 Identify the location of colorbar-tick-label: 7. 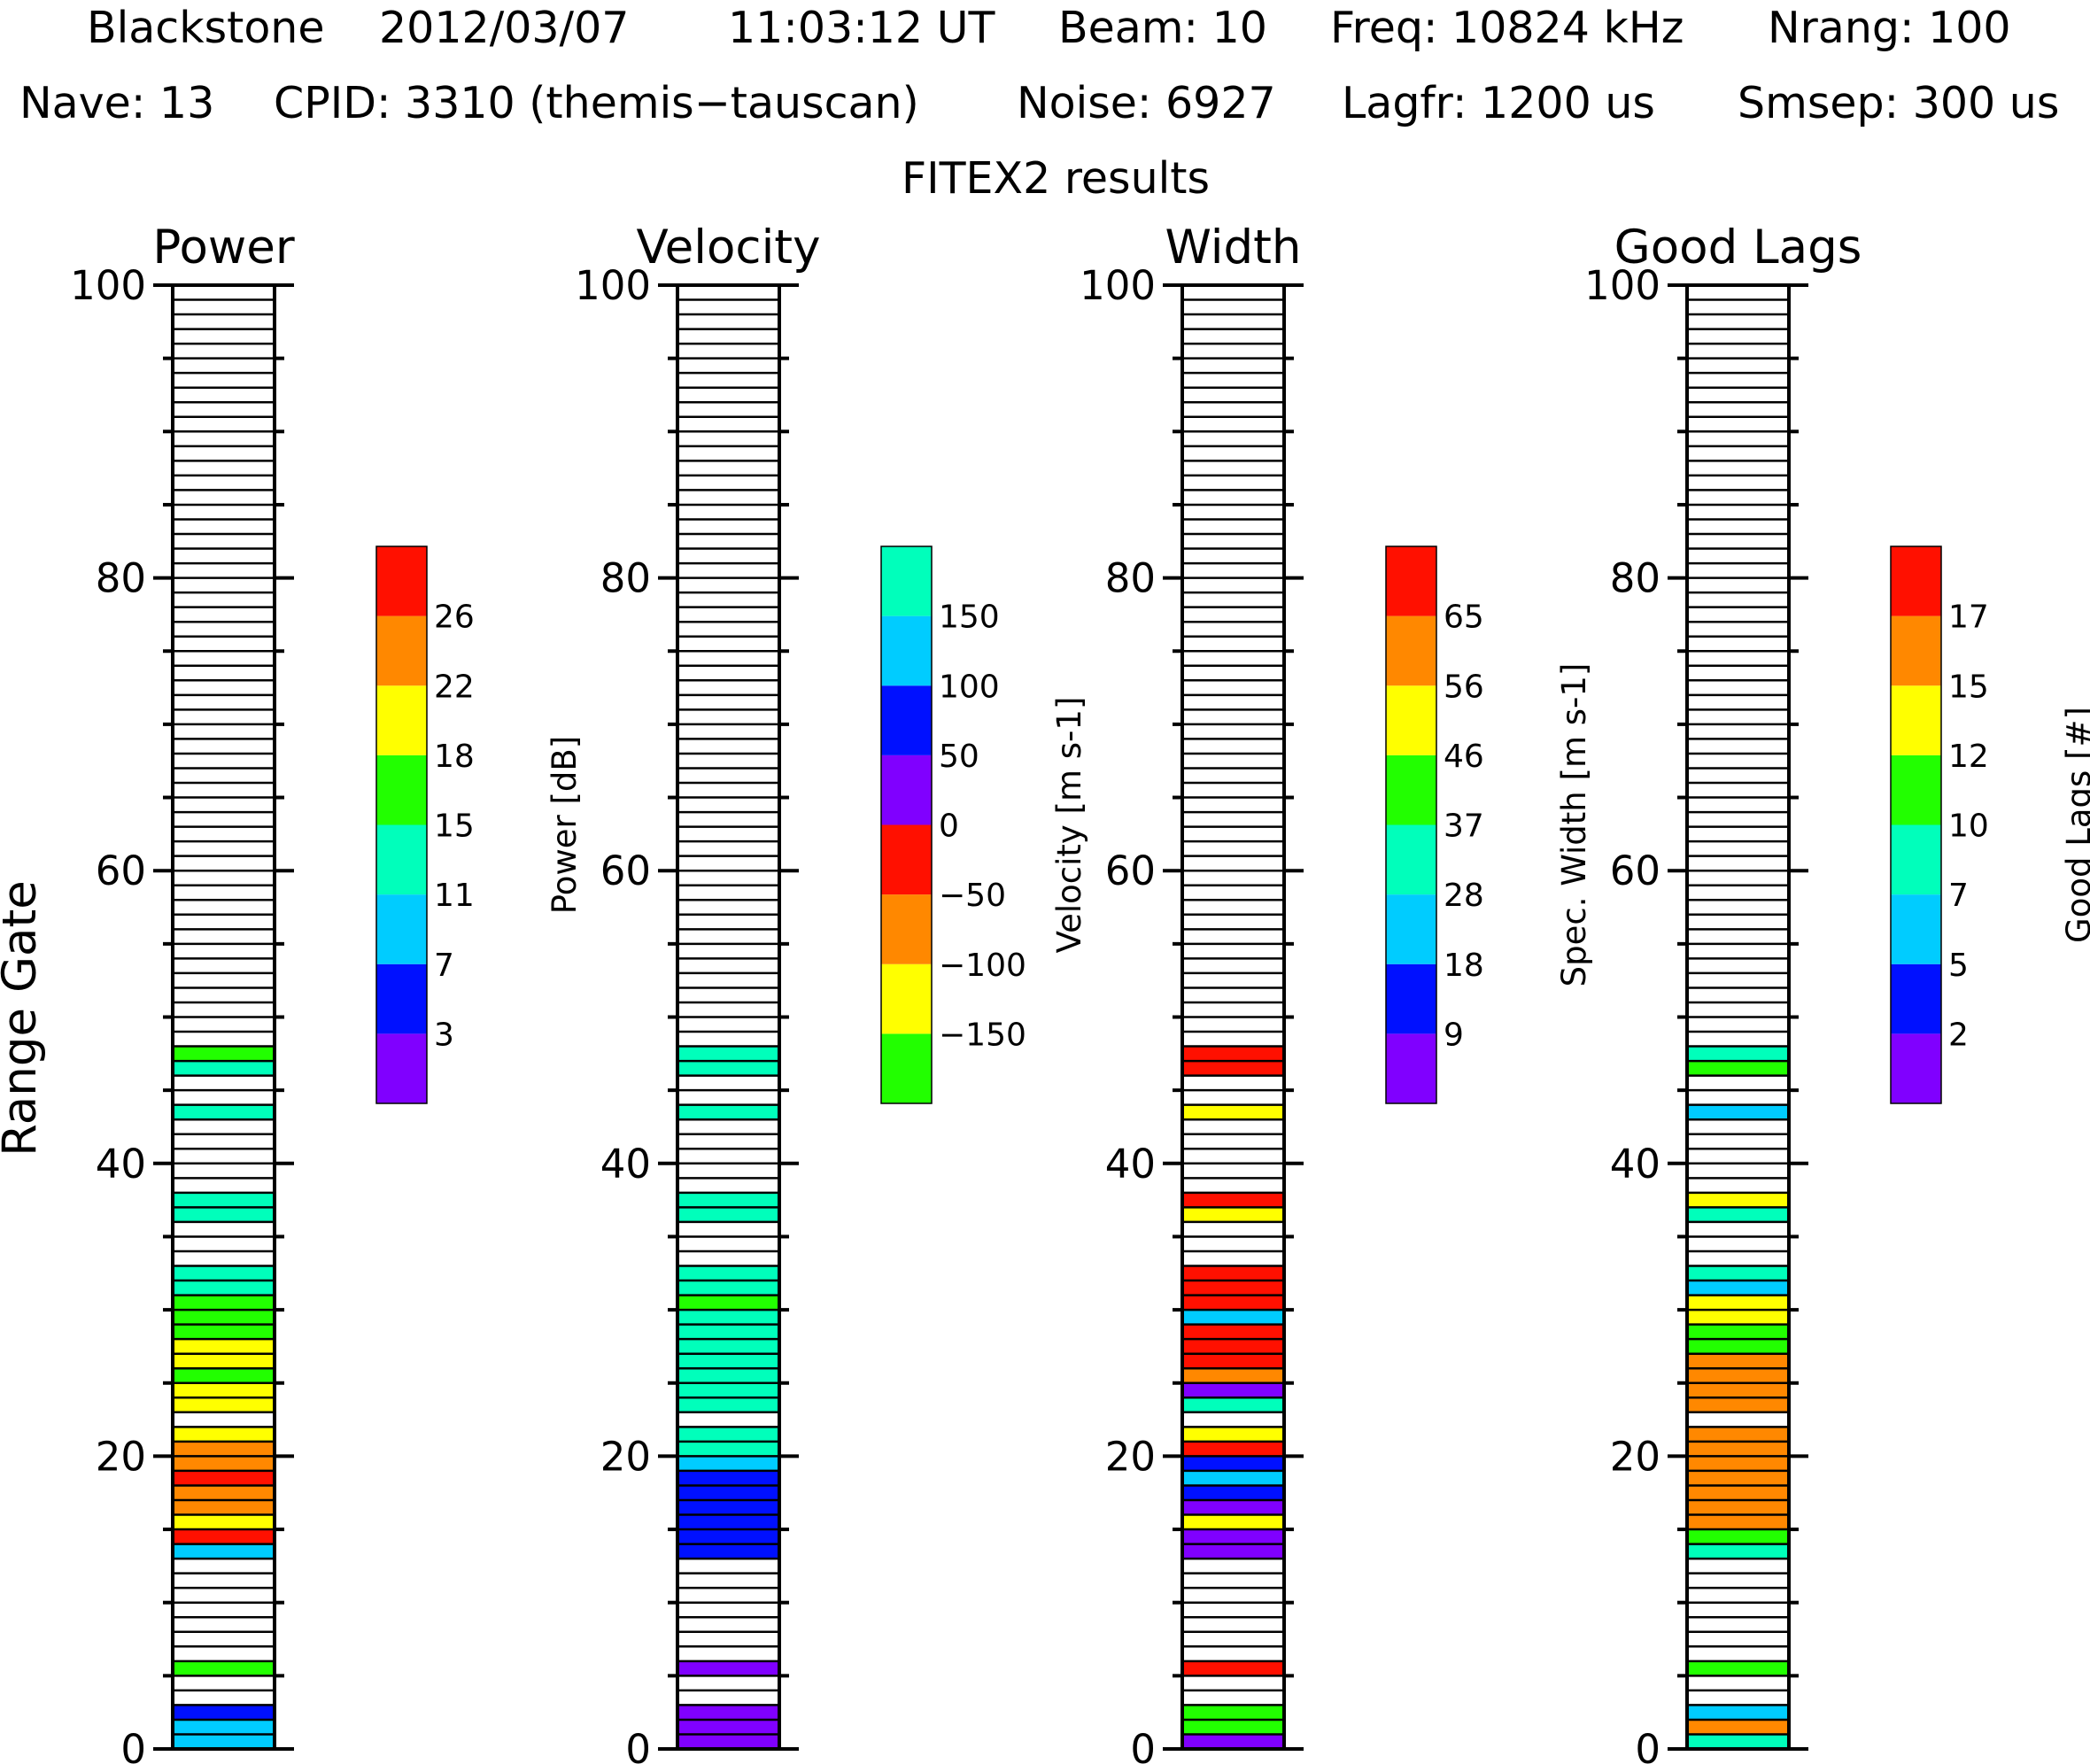
(1958, 896).